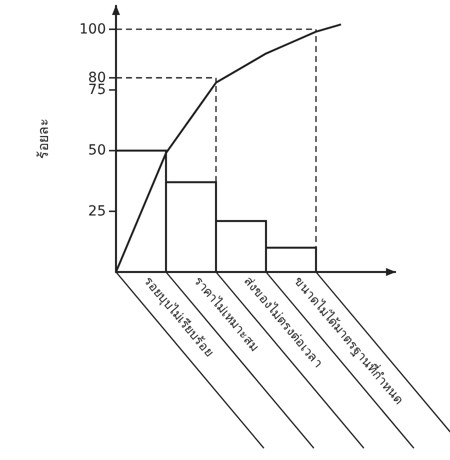 Image resolution: width=450 pixels, height=460 pixels. I want to click on y-tick-label: 75, so click(97, 90).